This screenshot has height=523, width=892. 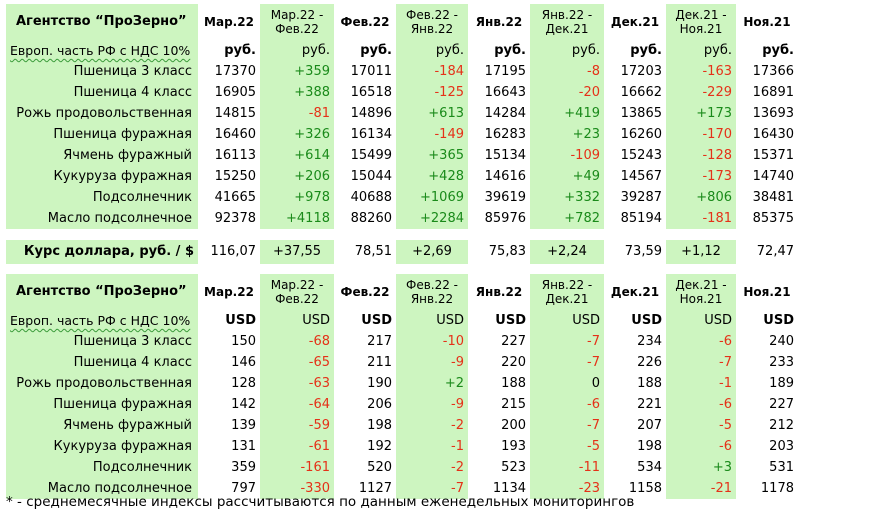 What do you see at coordinates (567, 488) in the screenshot?
I see `change-cell: -23` at bounding box center [567, 488].